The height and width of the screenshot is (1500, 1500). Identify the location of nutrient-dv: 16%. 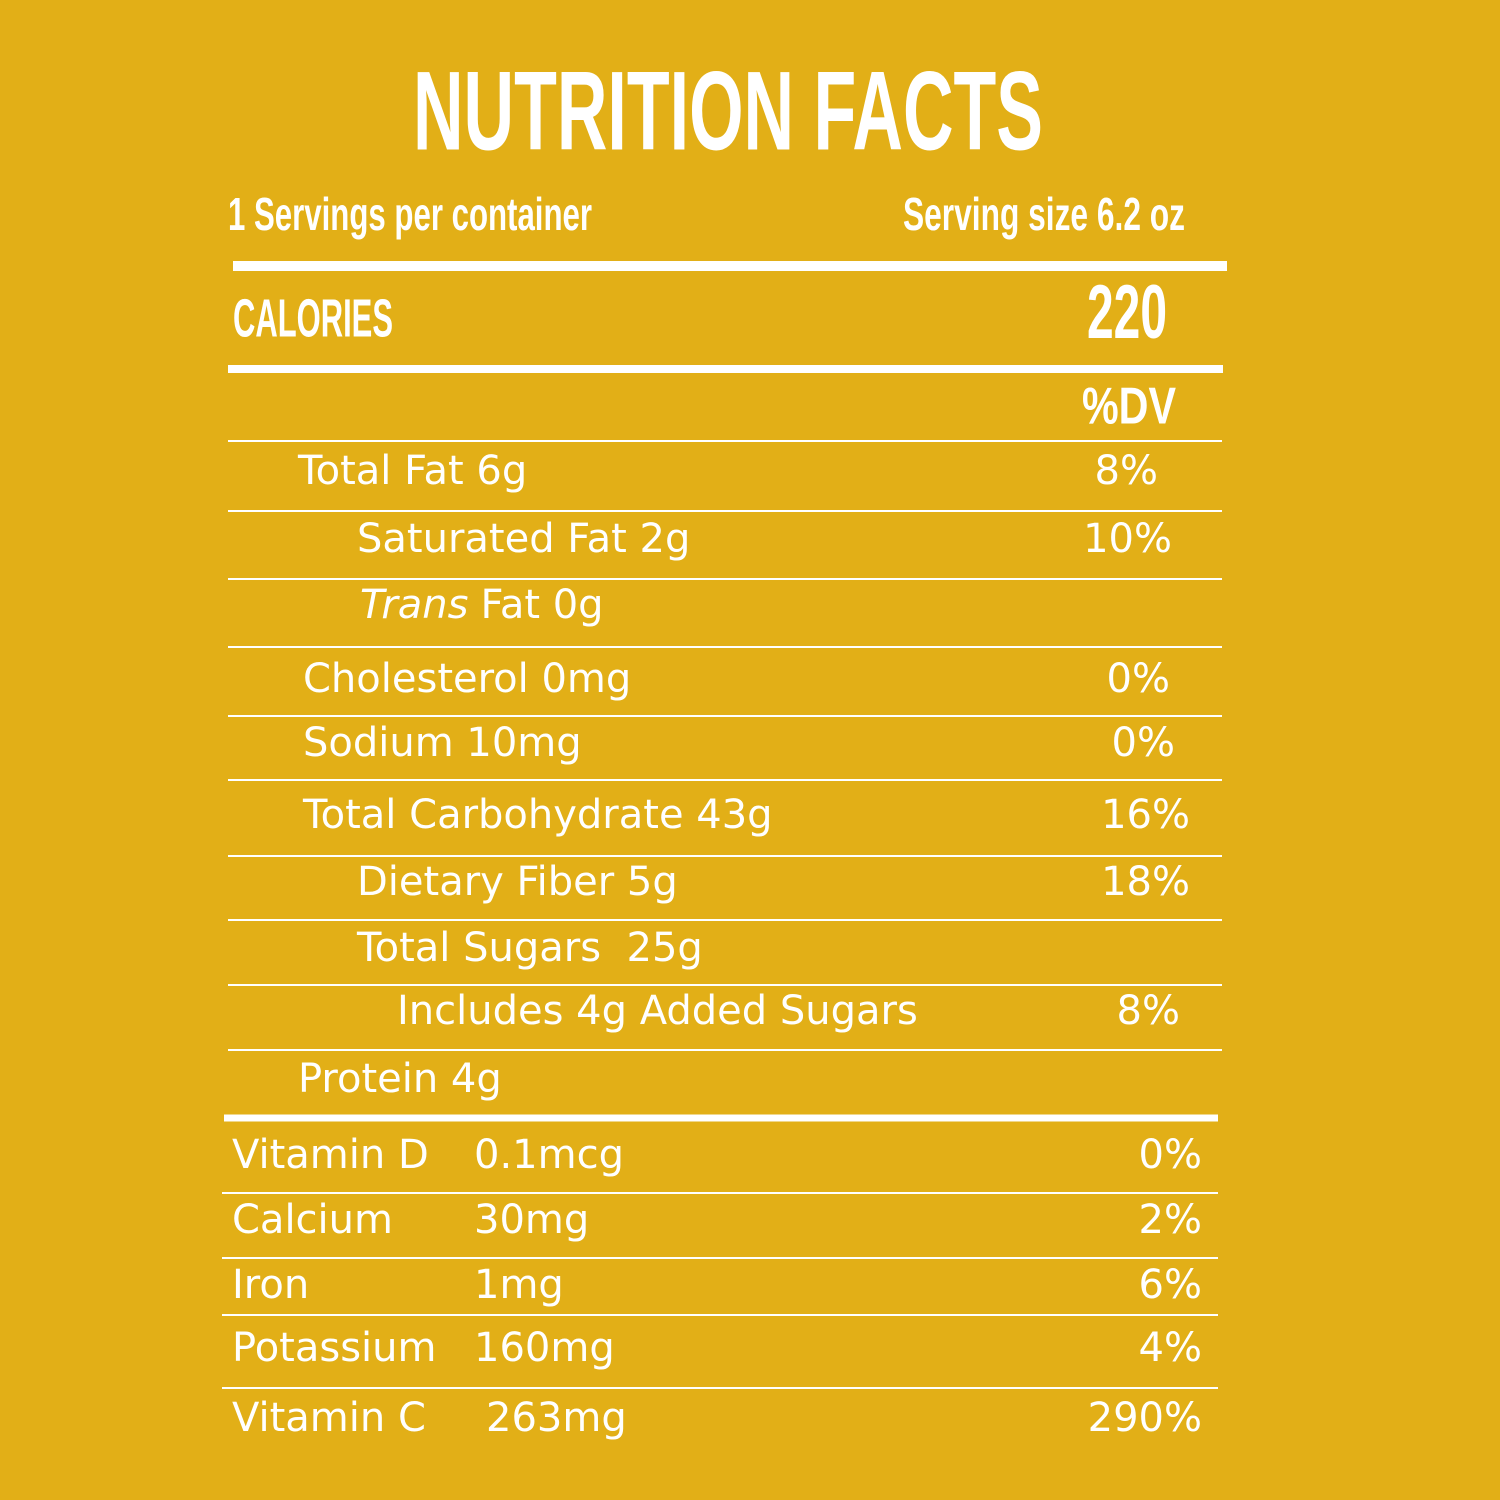
(1145, 815).